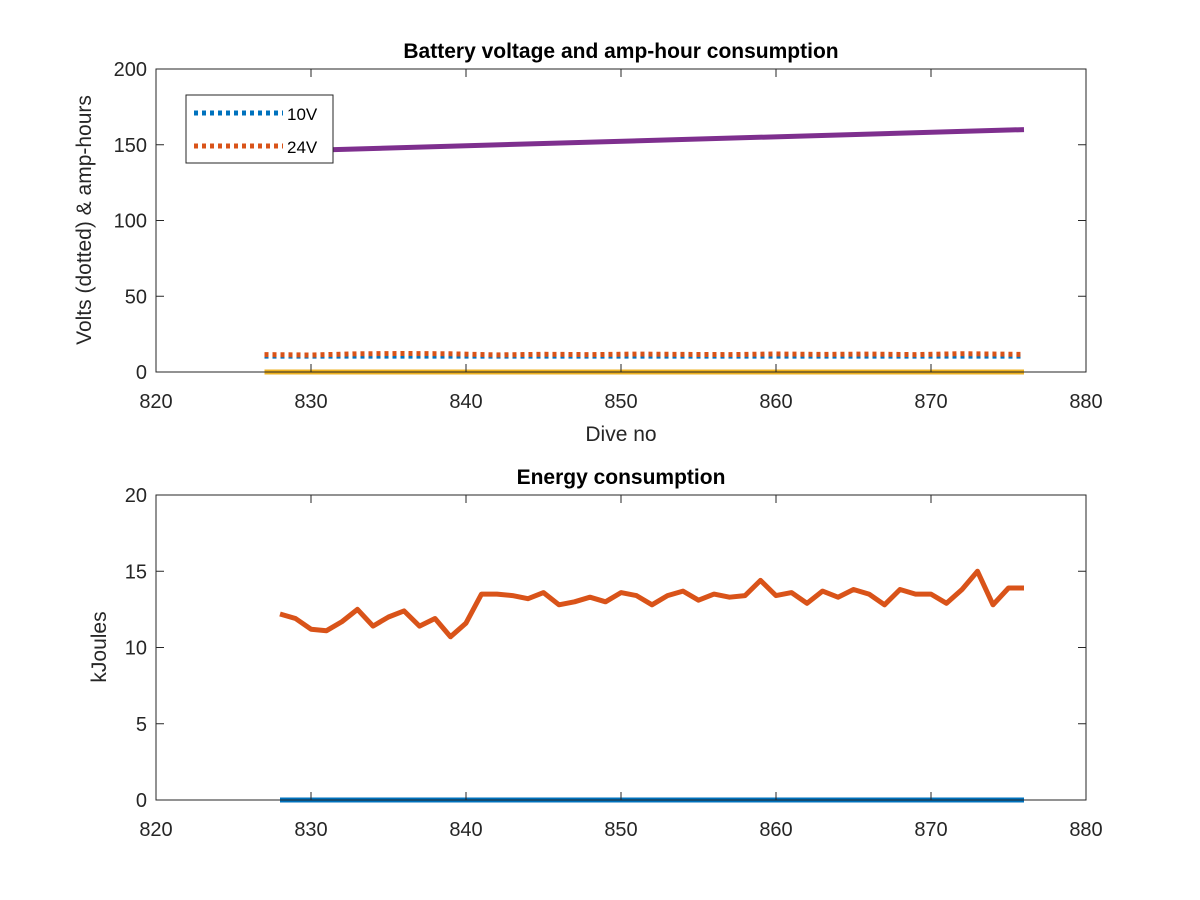  What do you see at coordinates (84, 220) in the screenshot?
I see `y-axis-label: Volts (dotted) & amp-hours` at bounding box center [84, 220].